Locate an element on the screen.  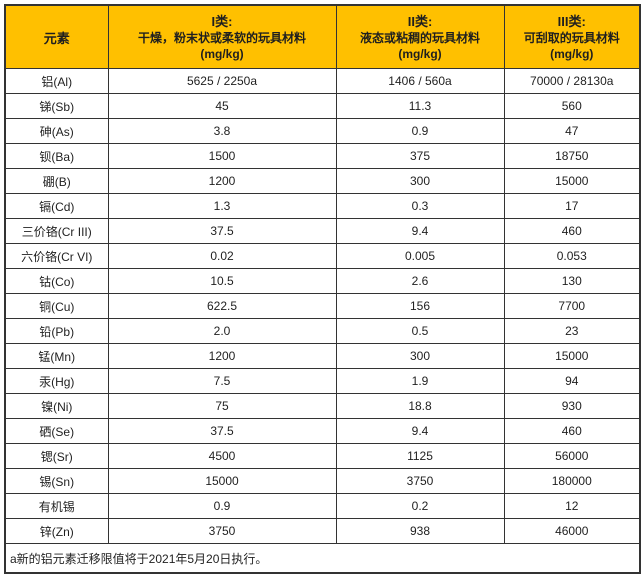
header-cell-element: 元素 is located at coordinates (56, 36).